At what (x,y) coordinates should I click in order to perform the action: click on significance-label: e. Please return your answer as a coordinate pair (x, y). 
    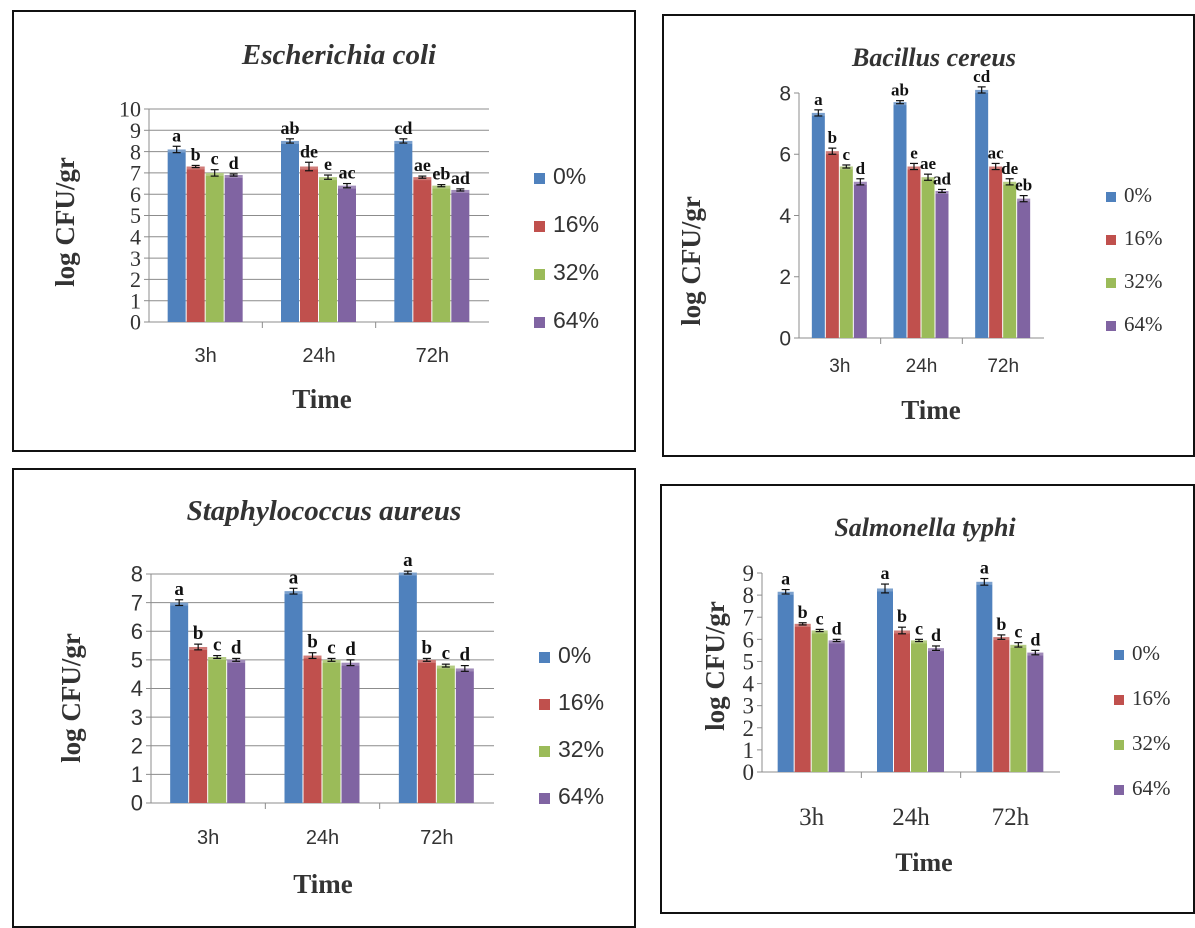
    Looking at the image, I should click on (328, 164).